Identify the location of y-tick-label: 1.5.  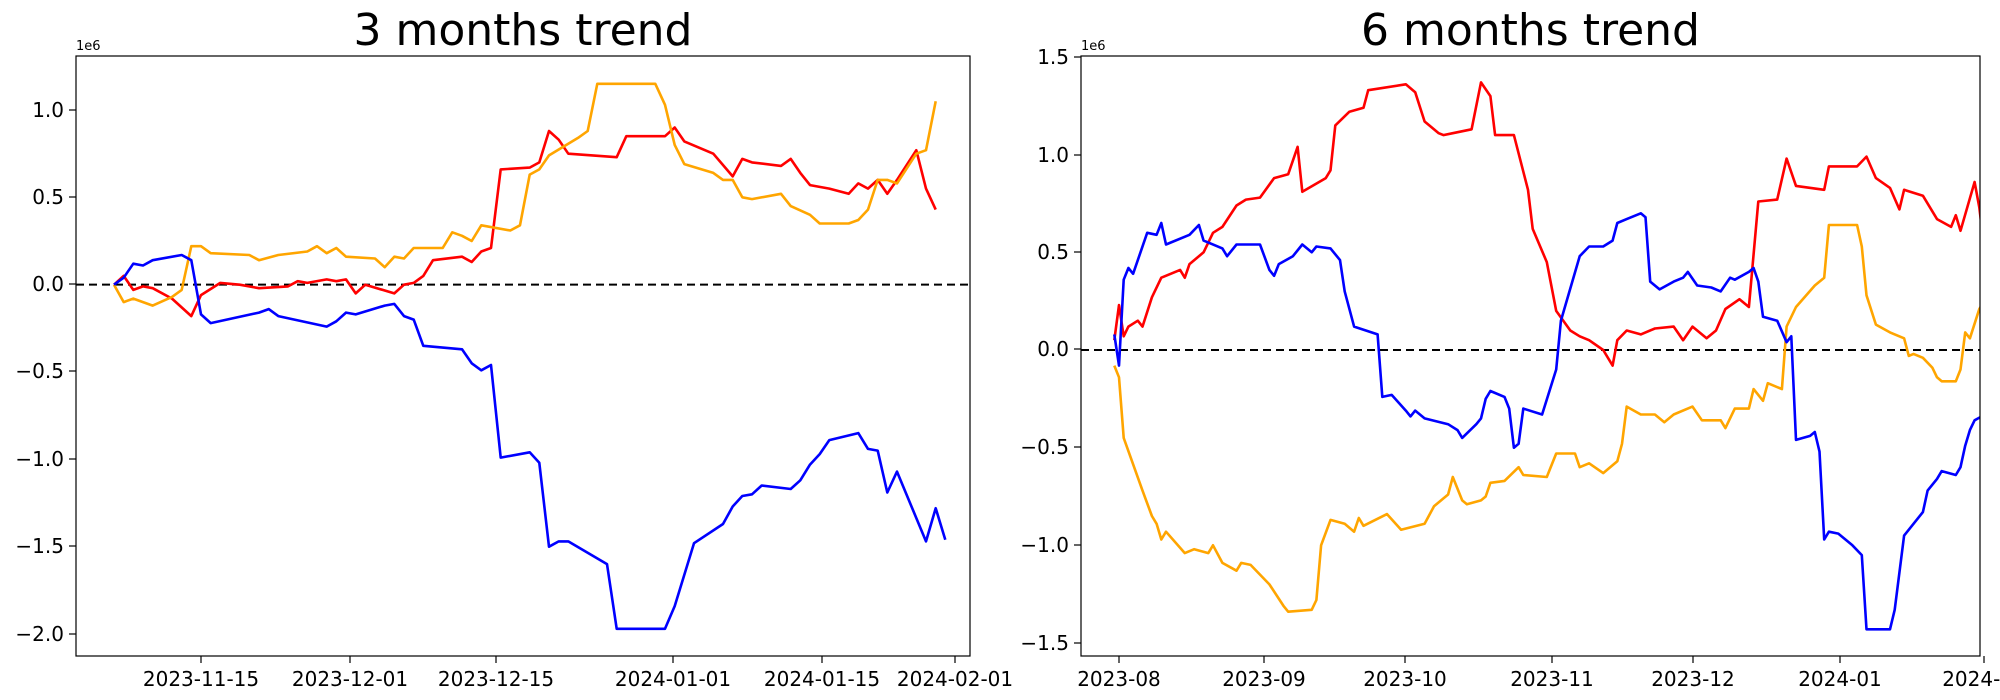
(1053, 57).